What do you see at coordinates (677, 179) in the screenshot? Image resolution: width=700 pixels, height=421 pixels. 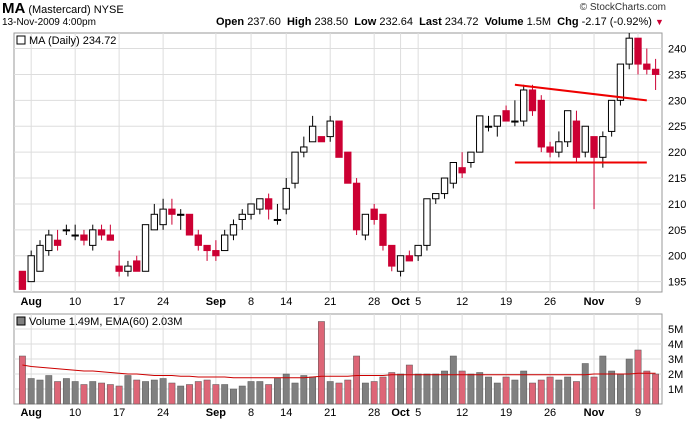 I see `price-tick-label: 215` at bounding box center [677, 179].